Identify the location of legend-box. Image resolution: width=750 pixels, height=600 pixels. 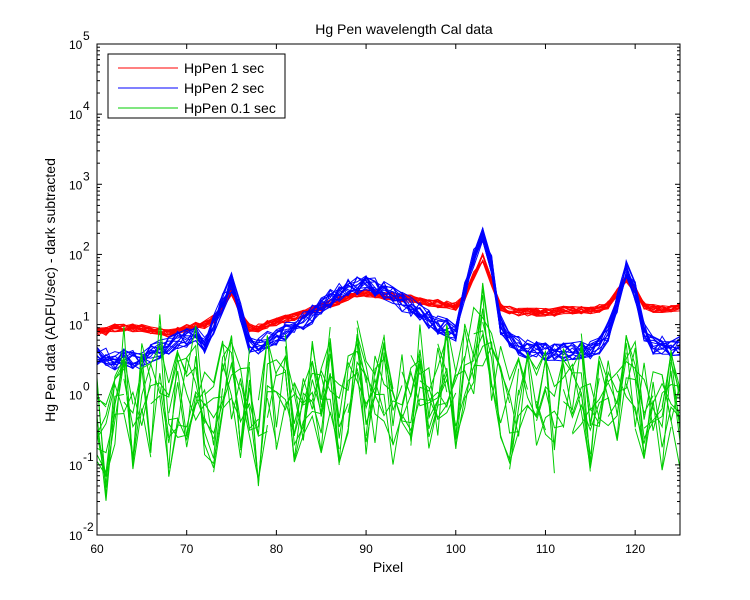
(196, 86).